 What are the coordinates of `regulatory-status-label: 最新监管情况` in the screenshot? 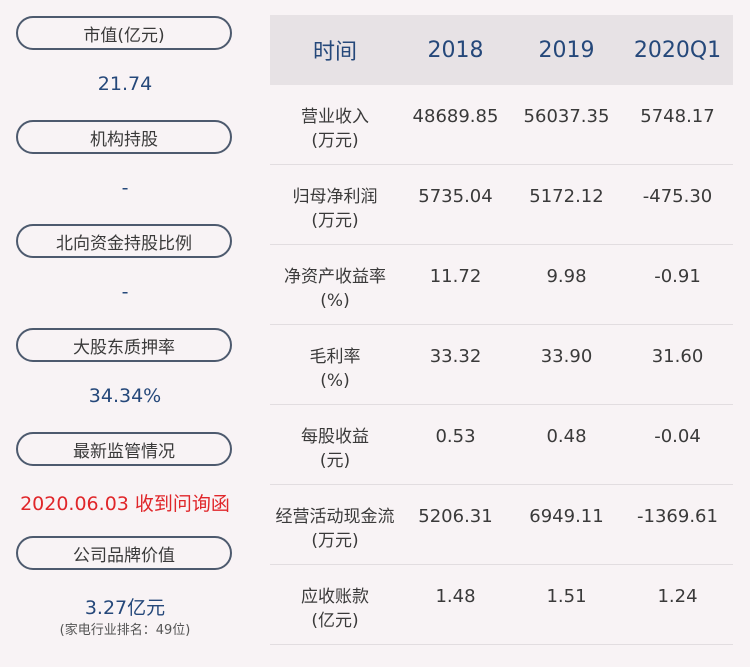 It's located at (124, 449).